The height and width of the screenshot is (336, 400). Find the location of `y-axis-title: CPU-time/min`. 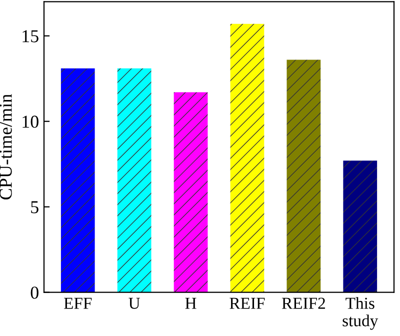

y-axis-title: CPU-time/min is located at coordinates (6, 147).